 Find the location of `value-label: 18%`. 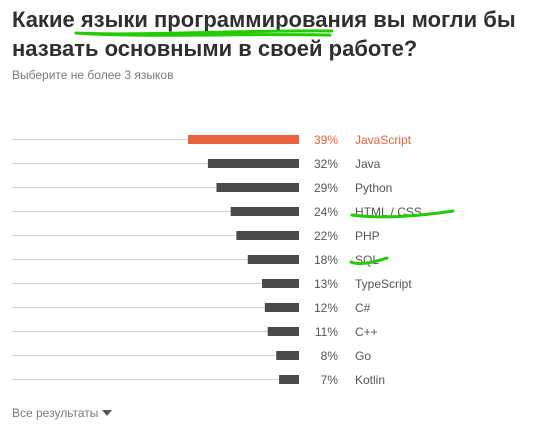

value-label: 18% is located at coordinates (326, 260).